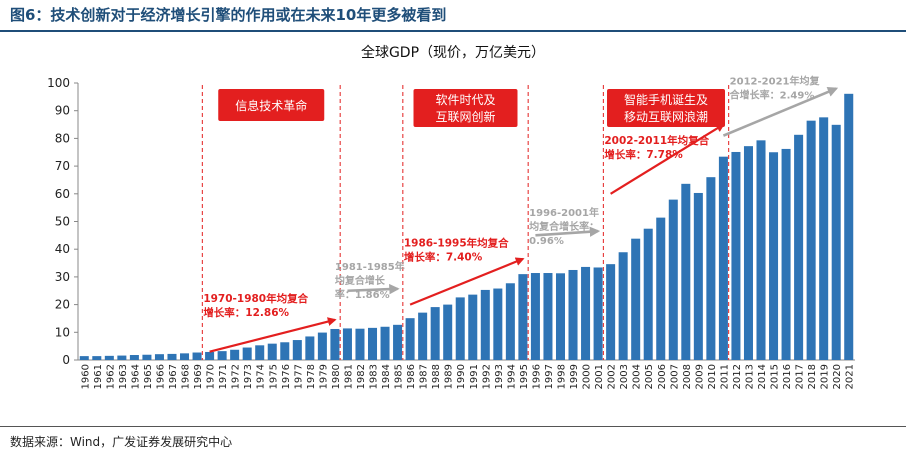  What do you see at coordinates (587, 376) in the screenshot?
I see `x-tick-label: 2000` at bounding box center [587, 376].